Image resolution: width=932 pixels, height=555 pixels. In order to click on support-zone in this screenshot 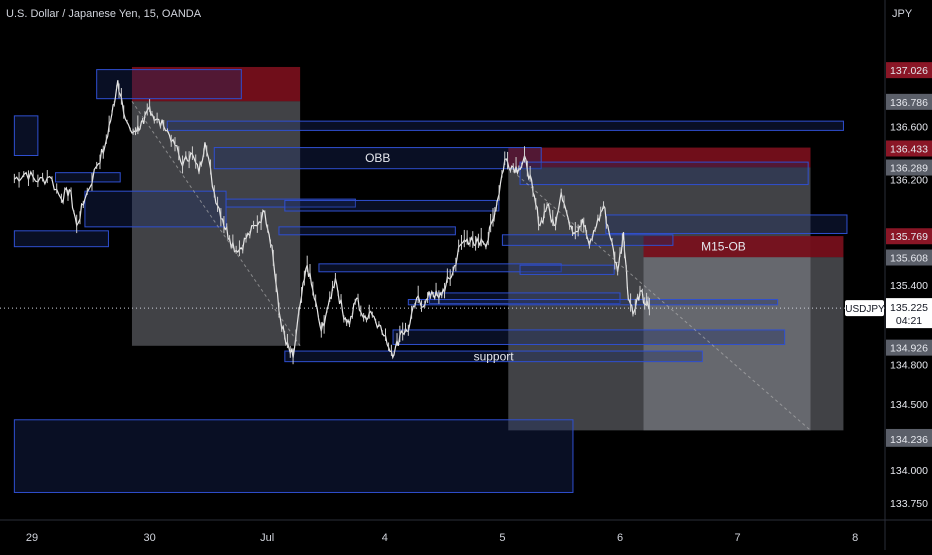, I will do `click(493, 356)`.